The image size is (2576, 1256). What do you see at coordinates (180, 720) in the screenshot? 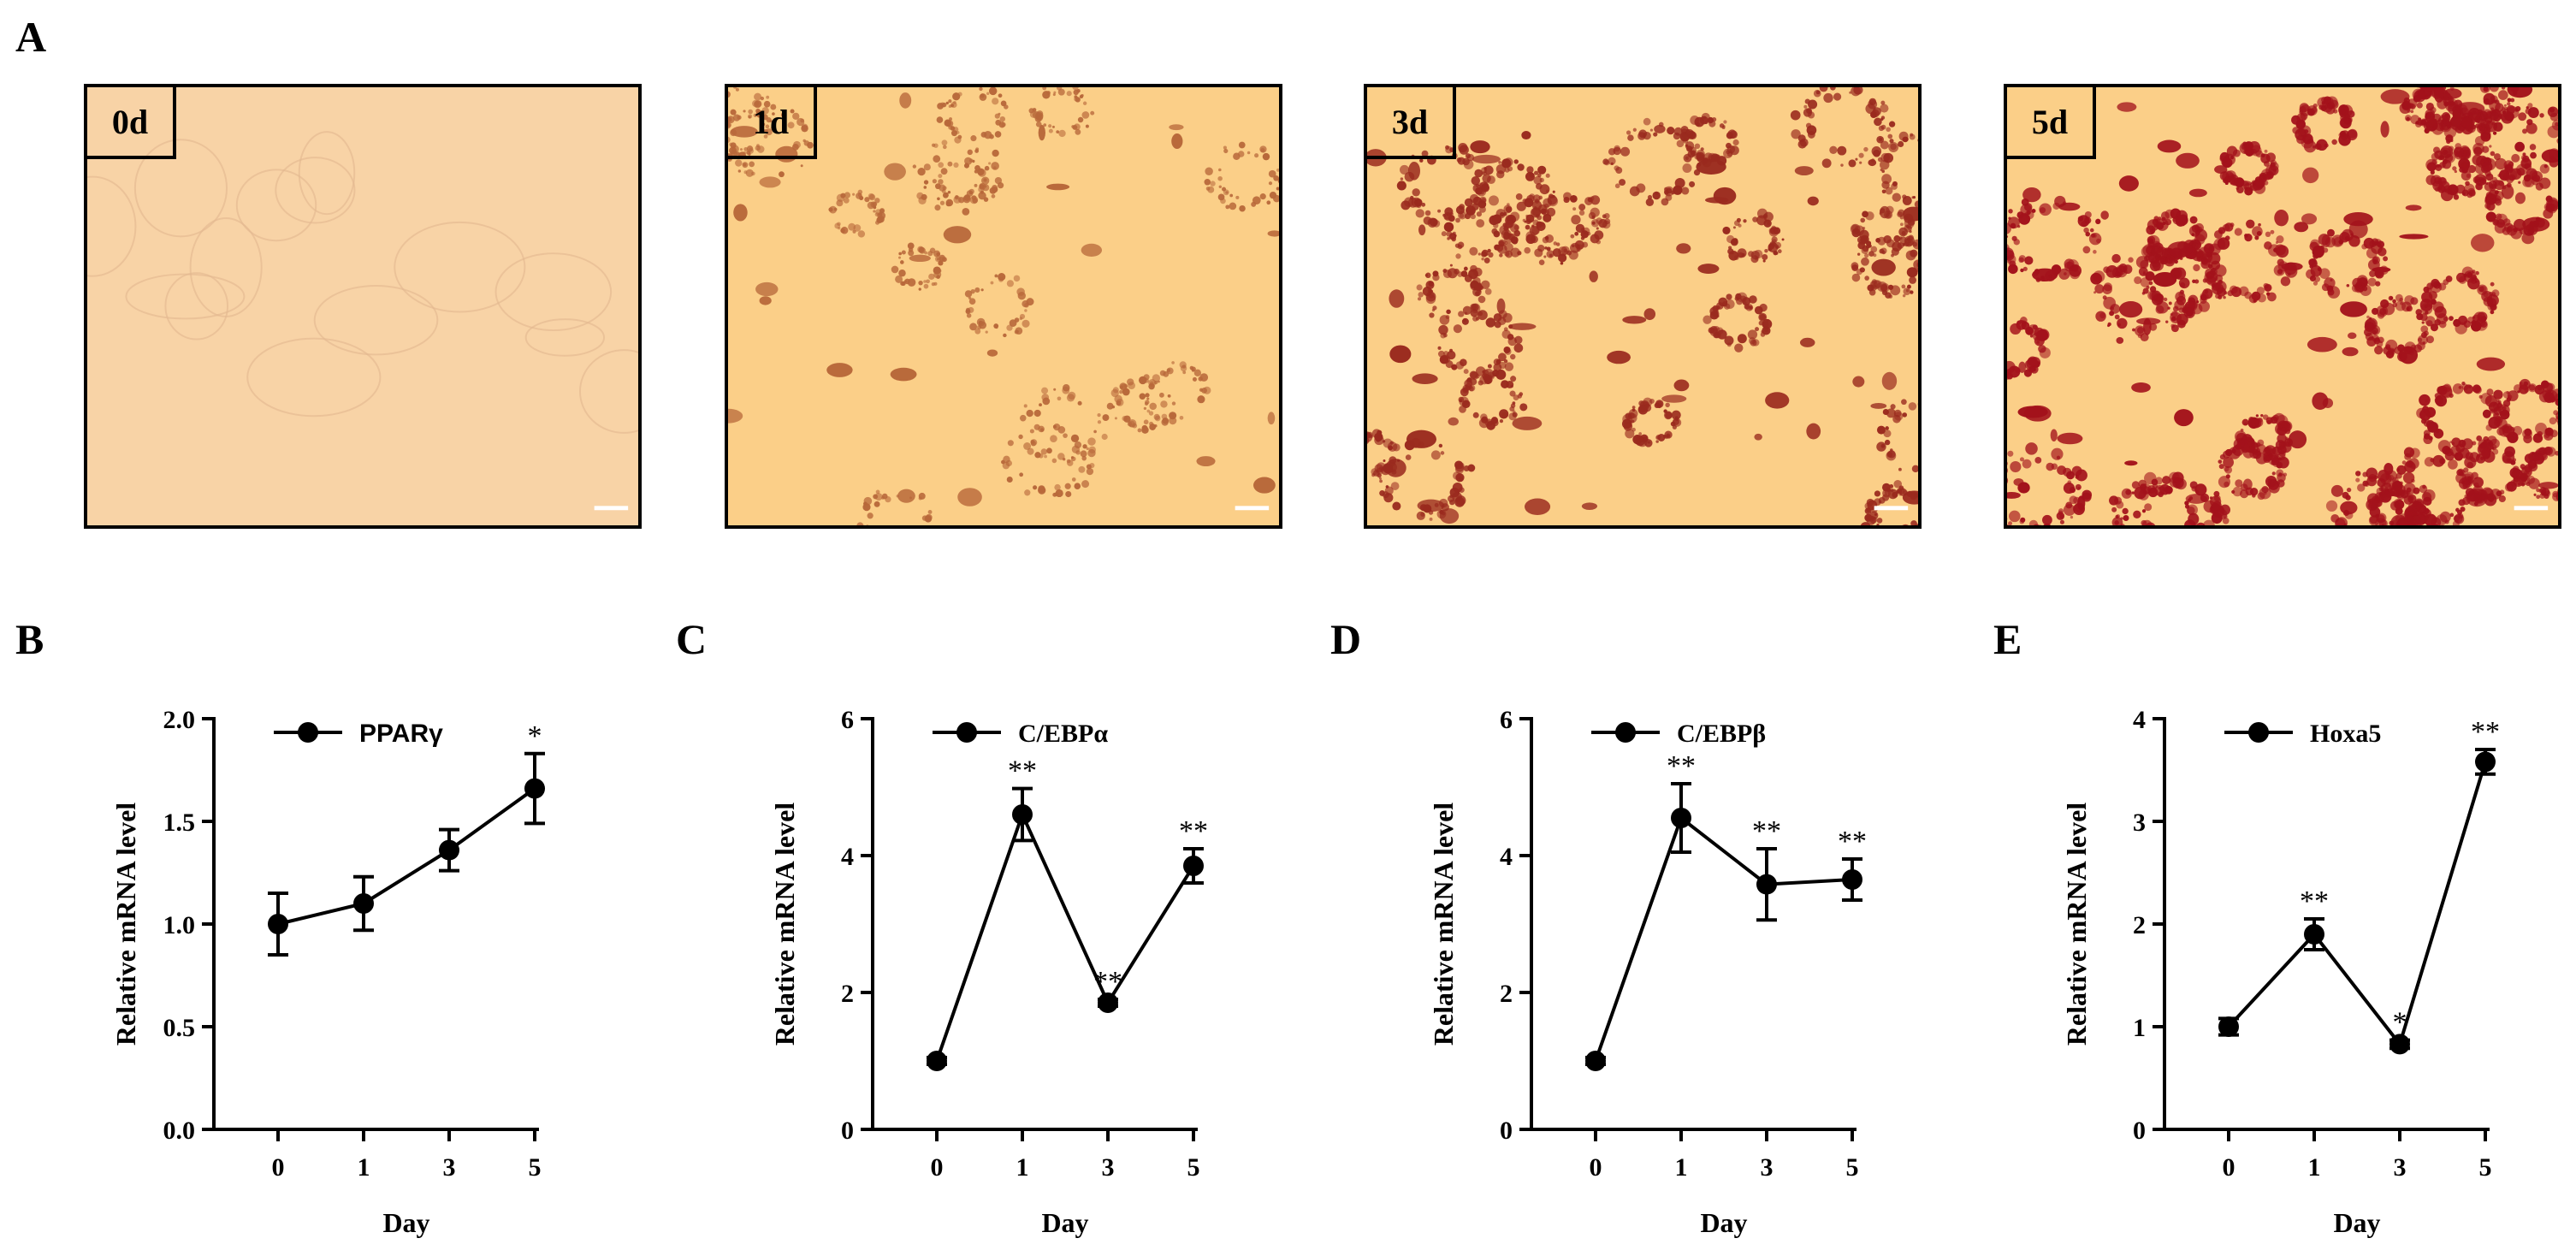
I see `y-tick-label: 2.0` at bounding box center [180, 720].